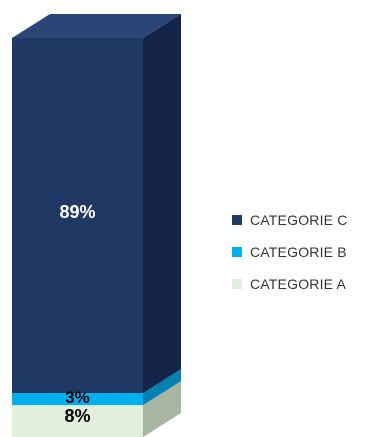 The height and width of the screenshot is (437, 366). I want to click on legend-item-categorie-c: CATEGORIE C, so click(290, 220).